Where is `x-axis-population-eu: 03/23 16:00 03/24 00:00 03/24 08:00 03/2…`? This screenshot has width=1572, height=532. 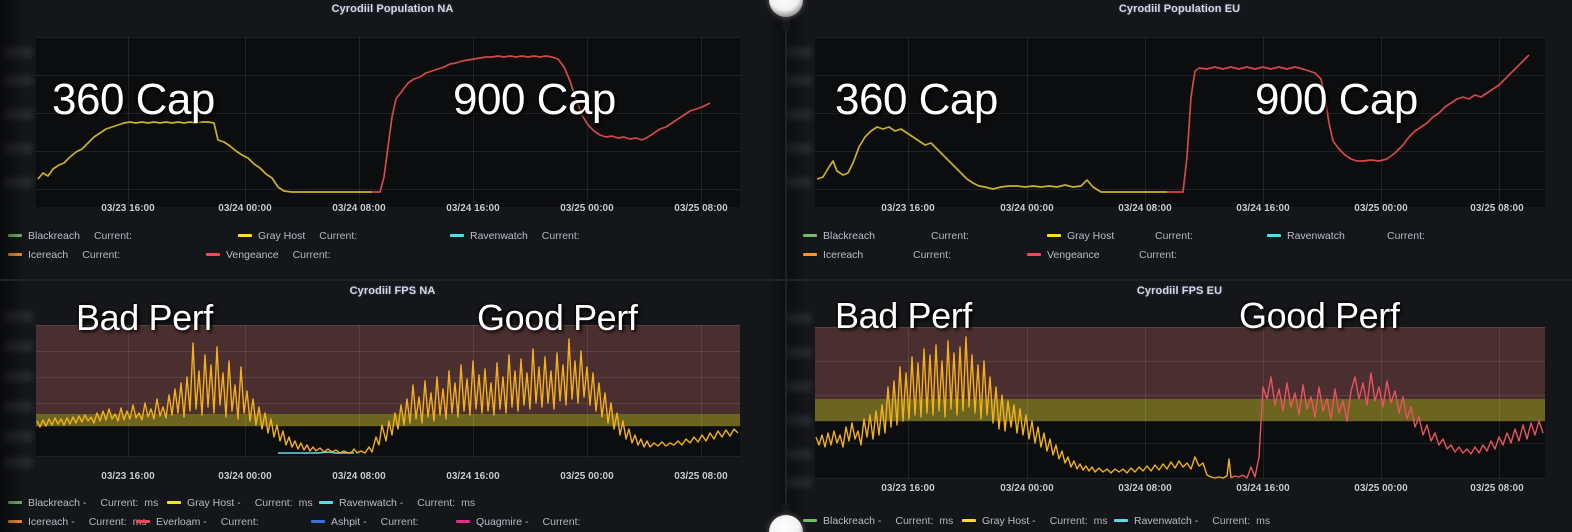 x-axis-population-eu: 03/23 16:00 03/24 00:00 03/24 08:00 03/2… is located at coordinates (1180, 210).